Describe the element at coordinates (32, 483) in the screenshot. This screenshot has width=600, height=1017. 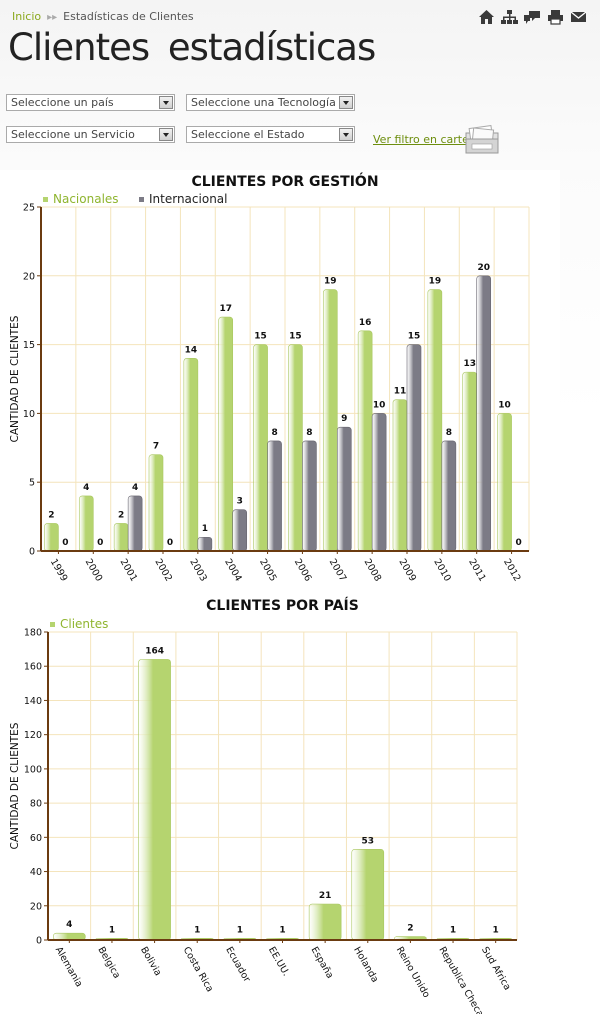
I see `y-tick-label: 5` at that location.